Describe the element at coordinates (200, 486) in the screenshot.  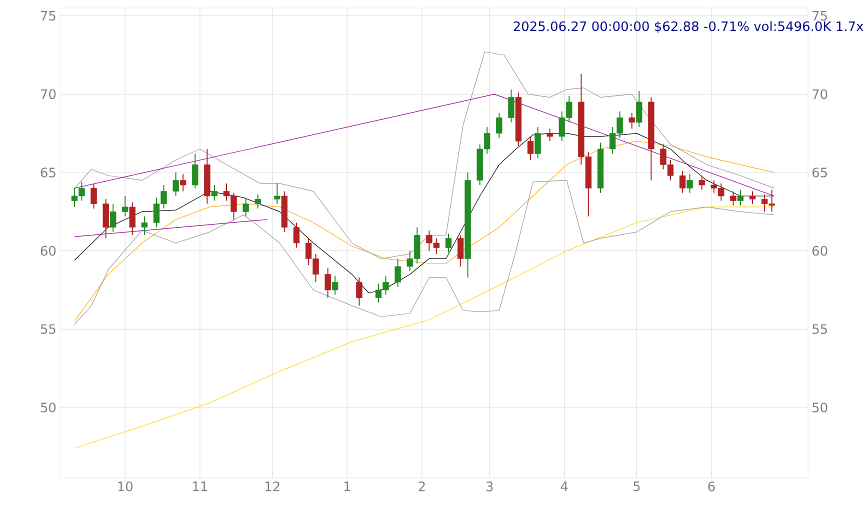
I see `x-tick-label: 11` at that location.